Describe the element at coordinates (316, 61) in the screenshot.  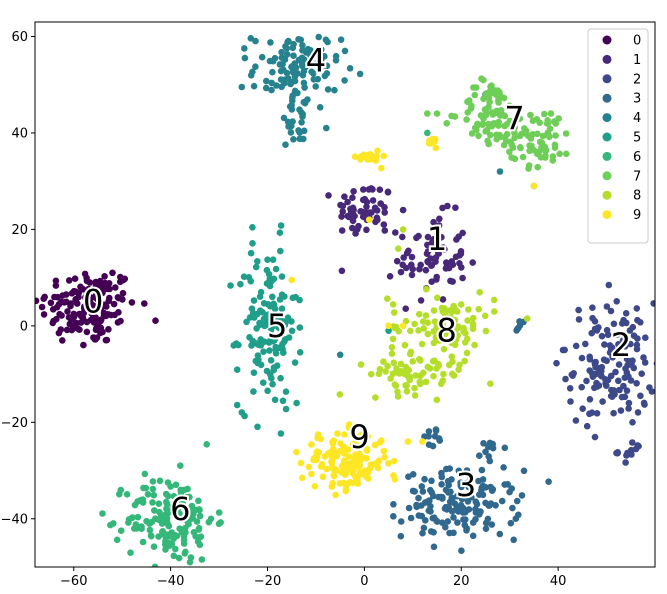
I see `cluster-label-4: 4` at that location.